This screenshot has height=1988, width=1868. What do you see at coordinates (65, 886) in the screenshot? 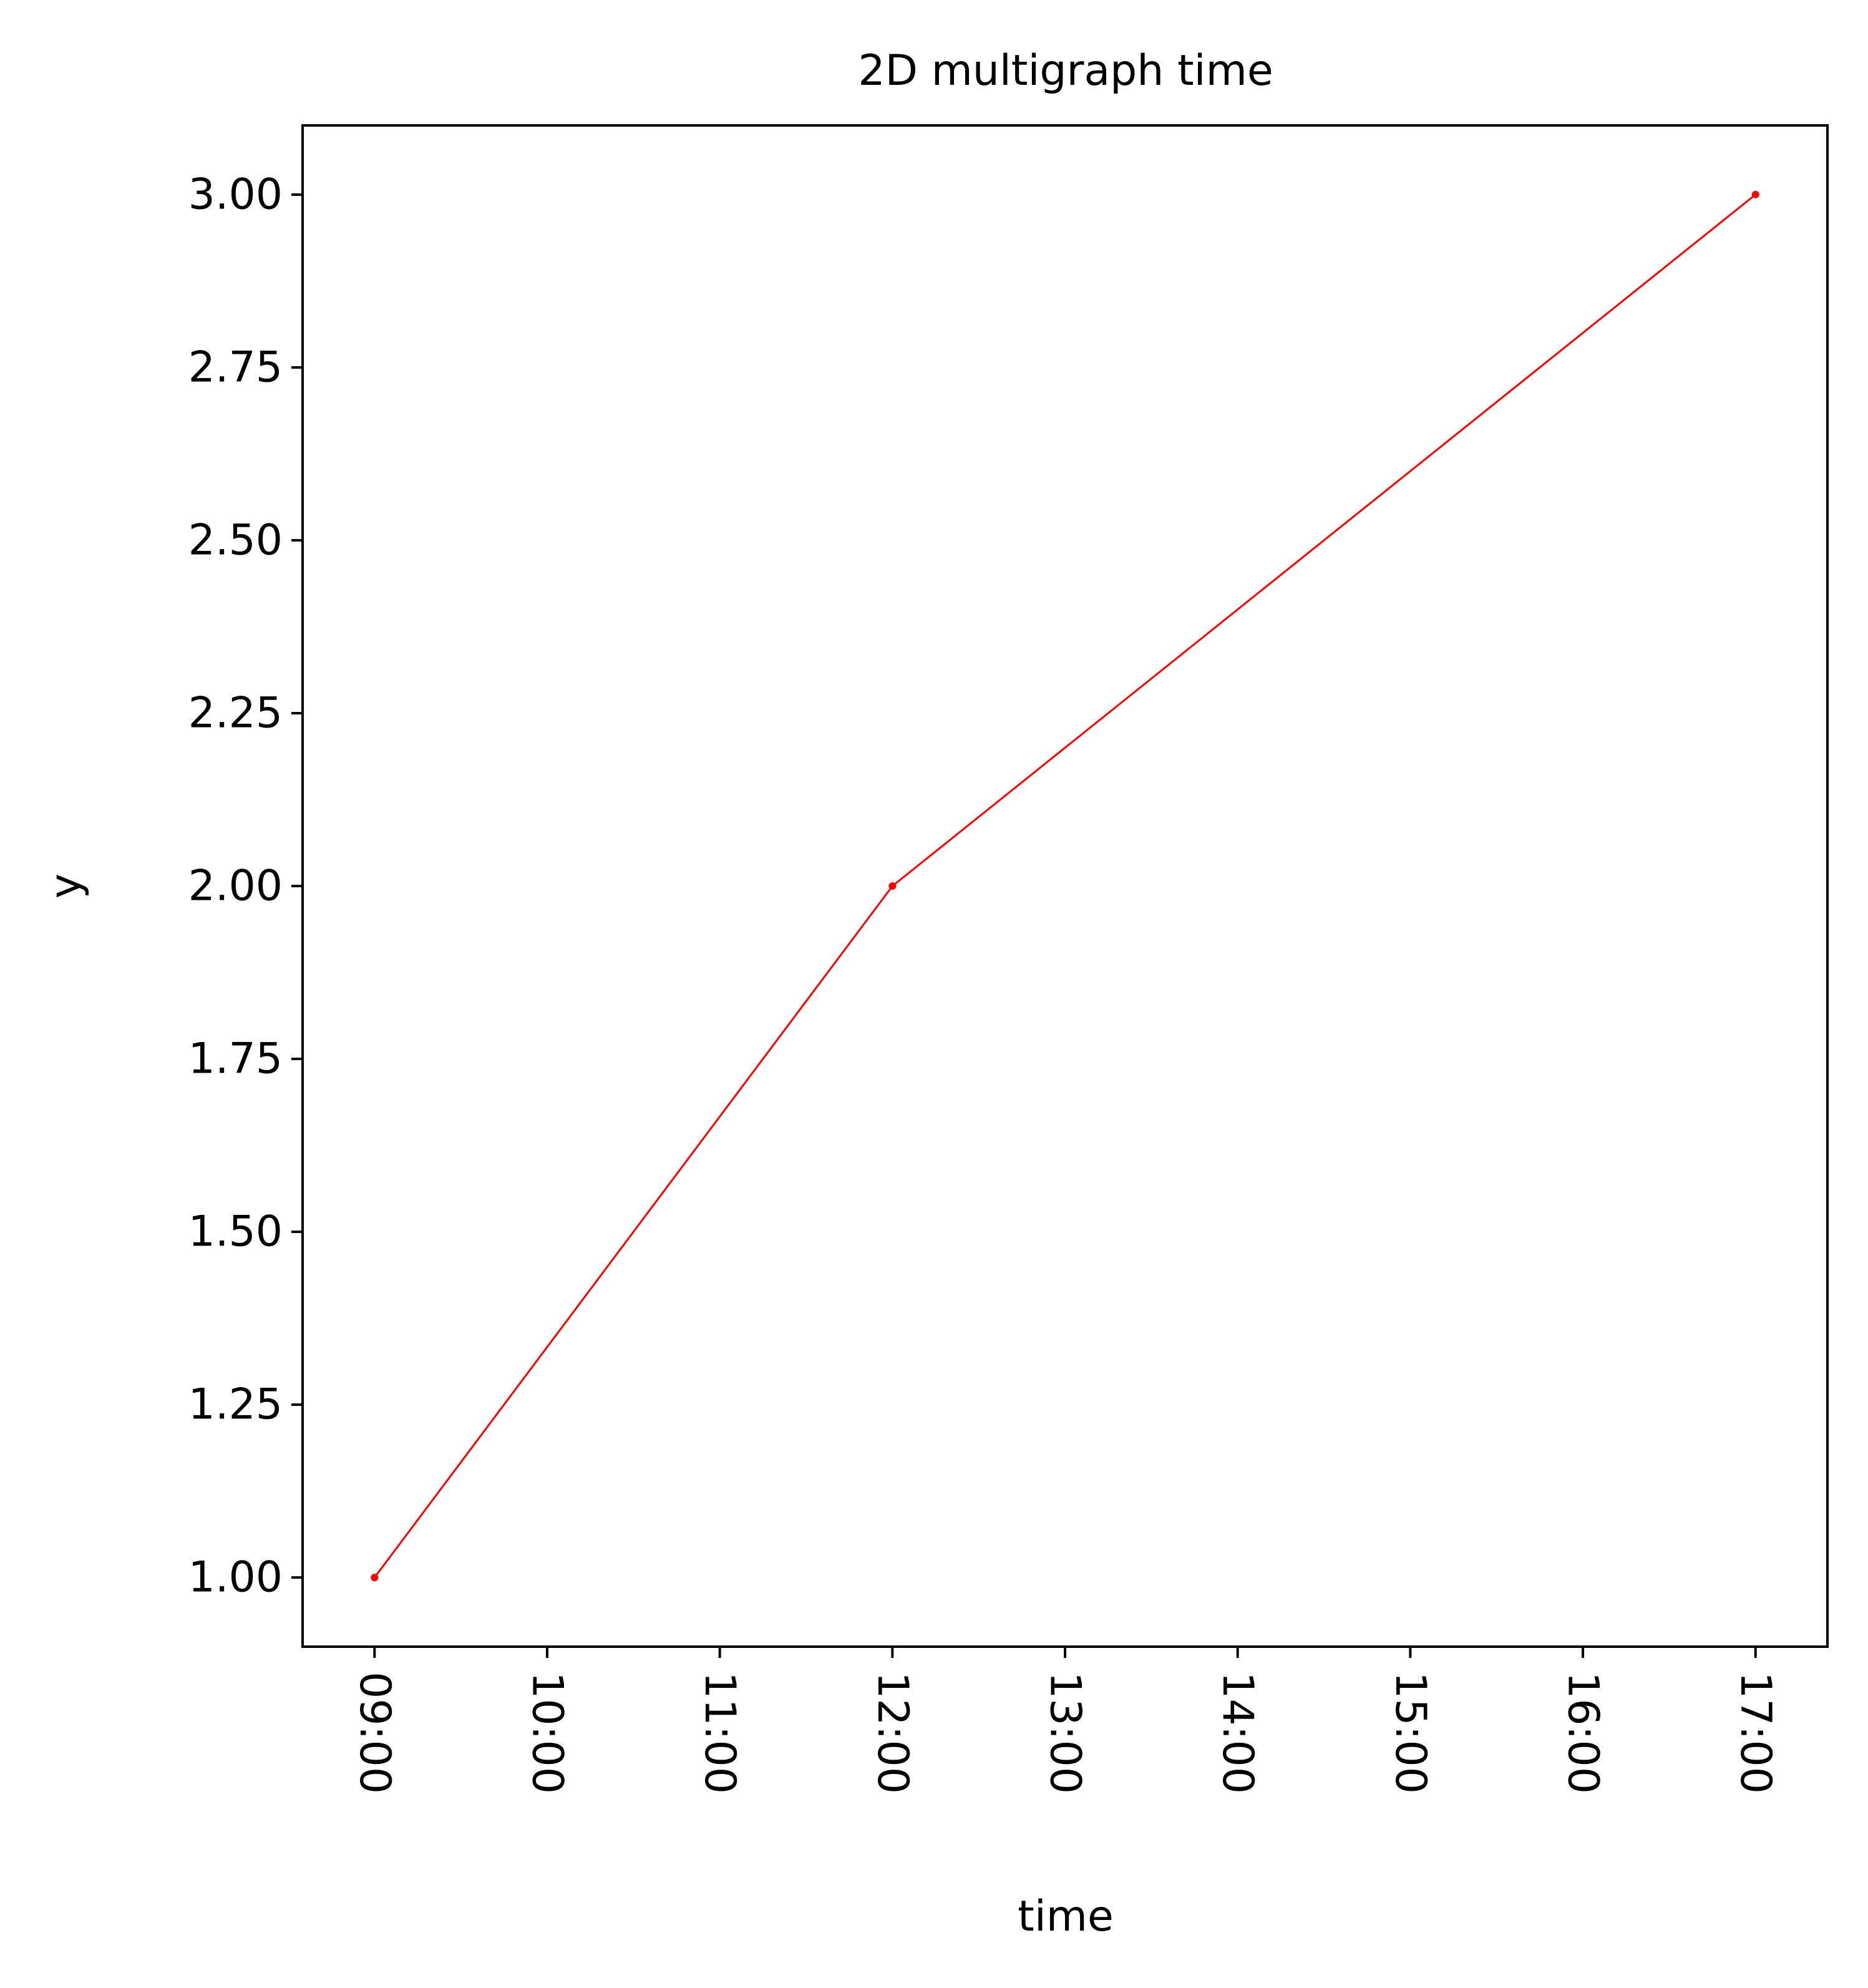
I see `y-axis-title: y` at bounding box center [65, 886].